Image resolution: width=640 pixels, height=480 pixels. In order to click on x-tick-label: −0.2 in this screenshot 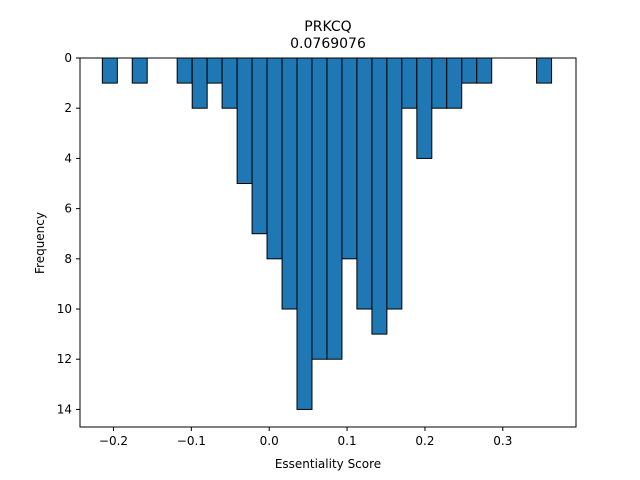, I will do `click(113, 441)`.